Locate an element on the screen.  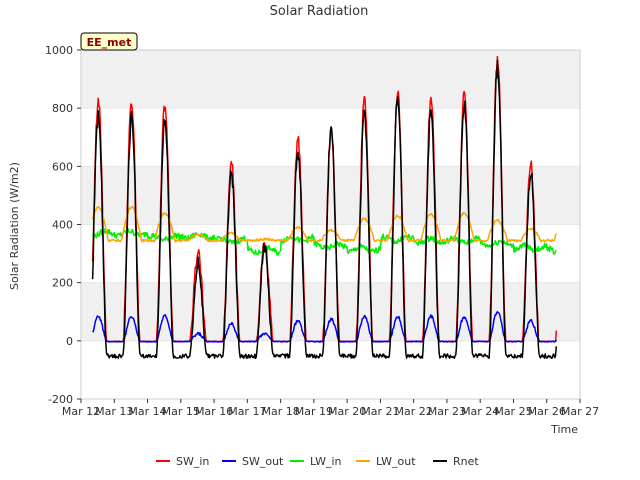
site-badge-label: EE_met is located at coordinates (109, 42).